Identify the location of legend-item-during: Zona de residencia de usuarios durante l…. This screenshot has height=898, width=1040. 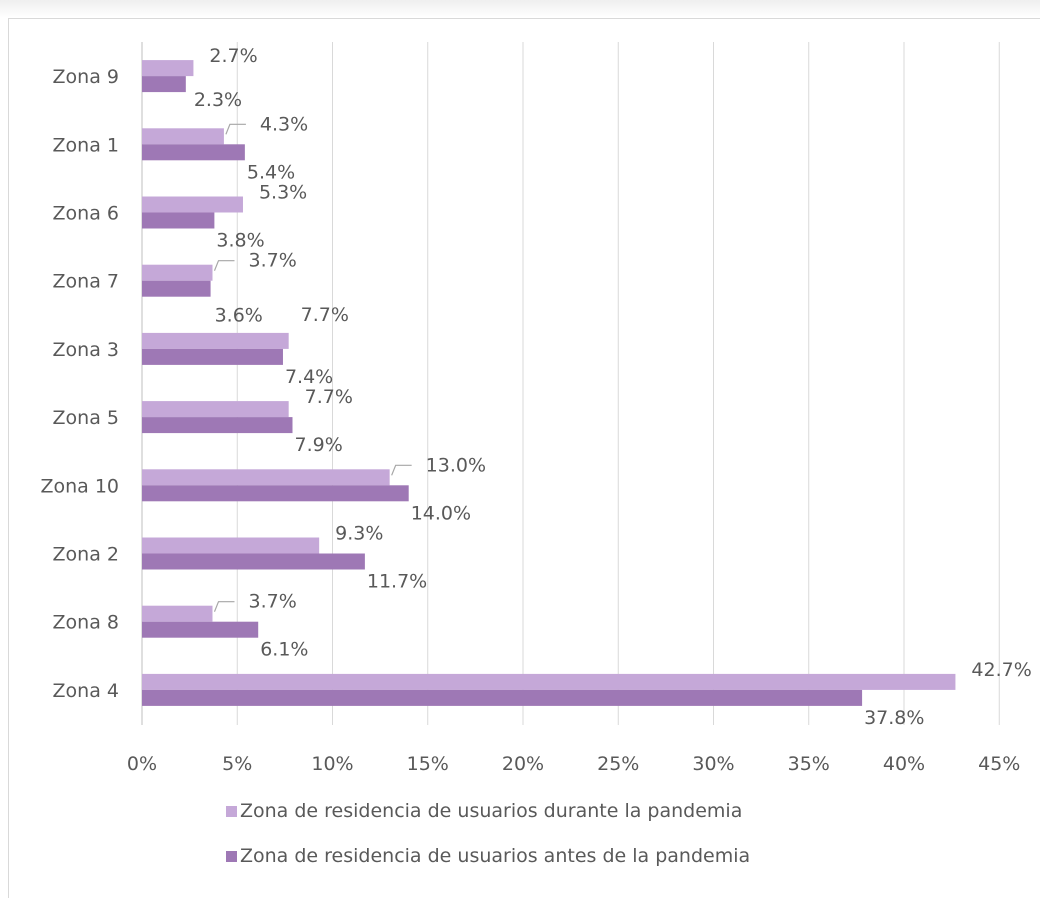
(484, 811).